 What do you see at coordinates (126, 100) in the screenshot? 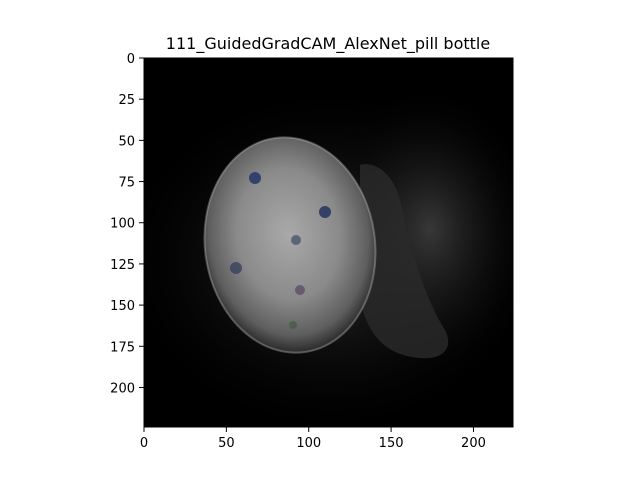
I see `y-tick-label: 25` at bounding box center [126, 100].